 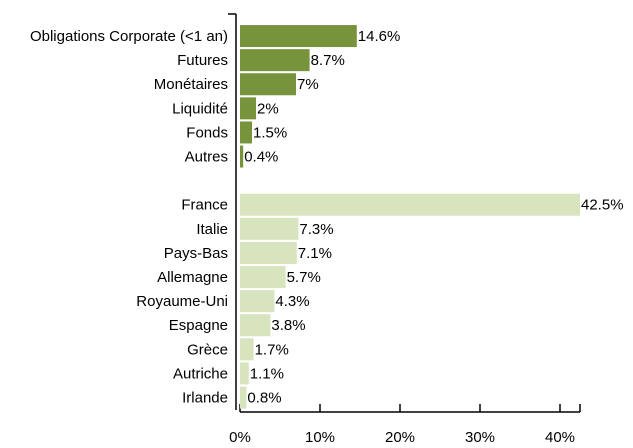 What do you see at coordinates (292, 301) in the screenshot?
I see `value-label: 4.3%` at bounding box center [292, 301].